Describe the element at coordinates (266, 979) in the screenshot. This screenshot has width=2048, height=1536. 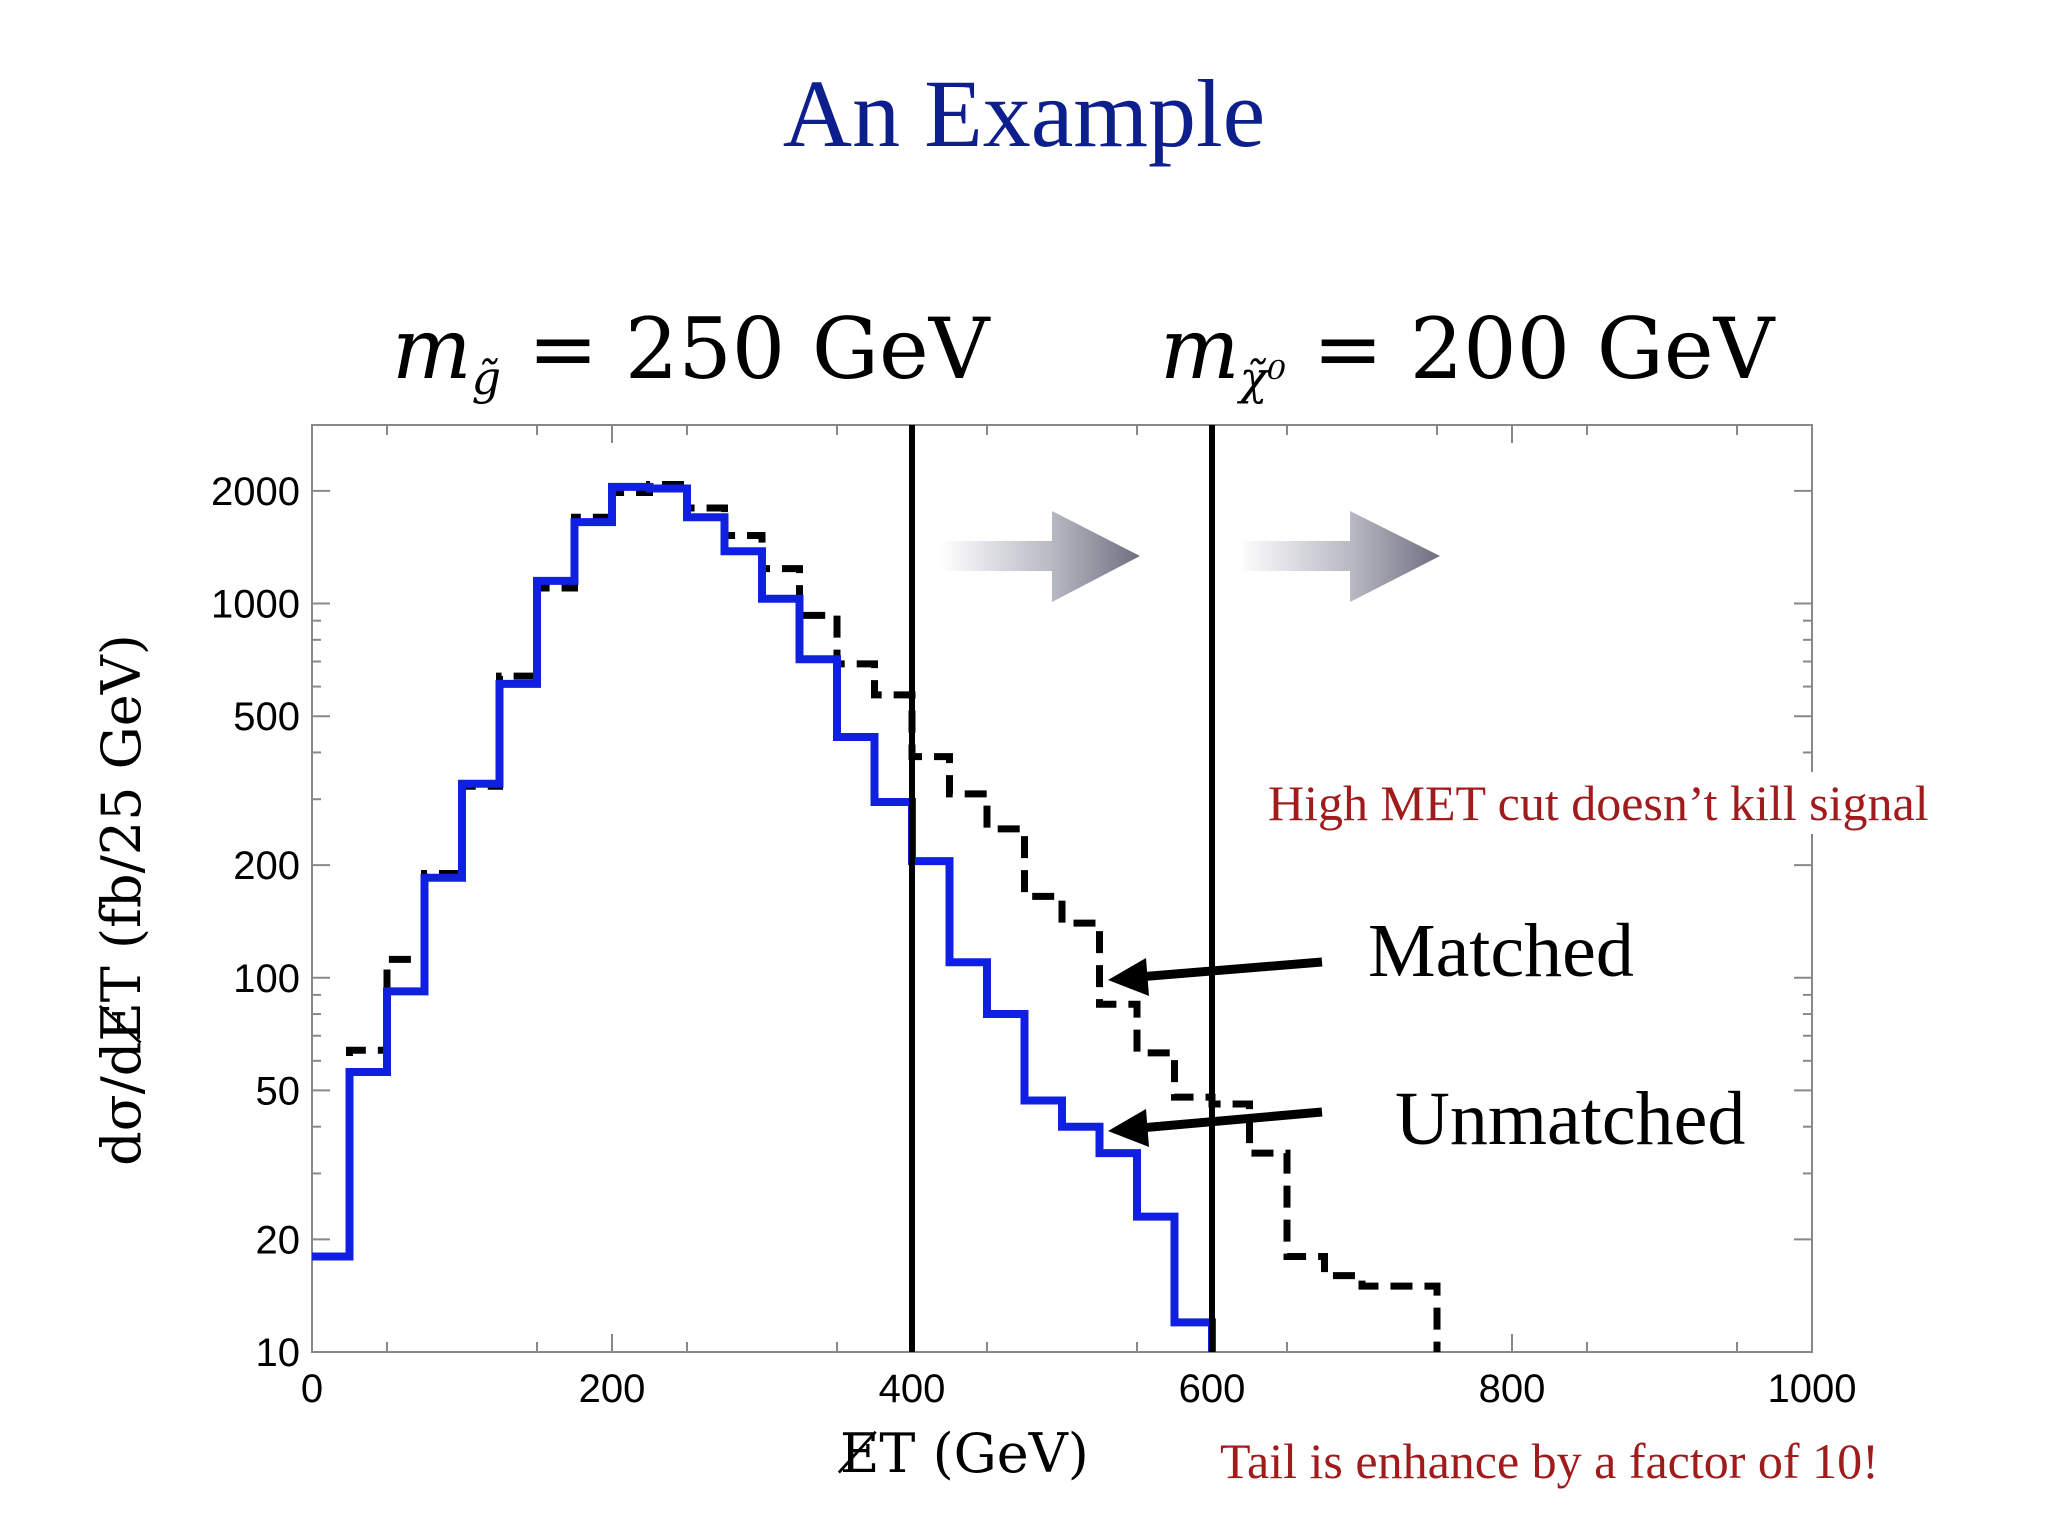
I see `y-tick-label: 100` at that location.